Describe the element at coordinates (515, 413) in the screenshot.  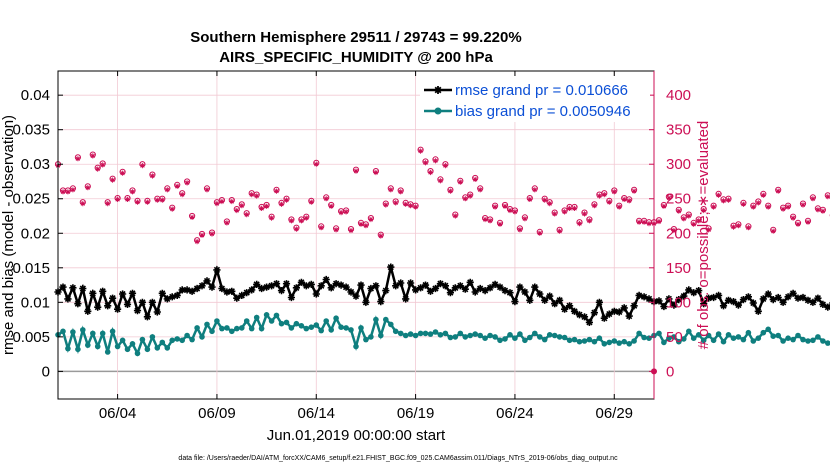
I see `x-tick-label: 06/24` at that location.